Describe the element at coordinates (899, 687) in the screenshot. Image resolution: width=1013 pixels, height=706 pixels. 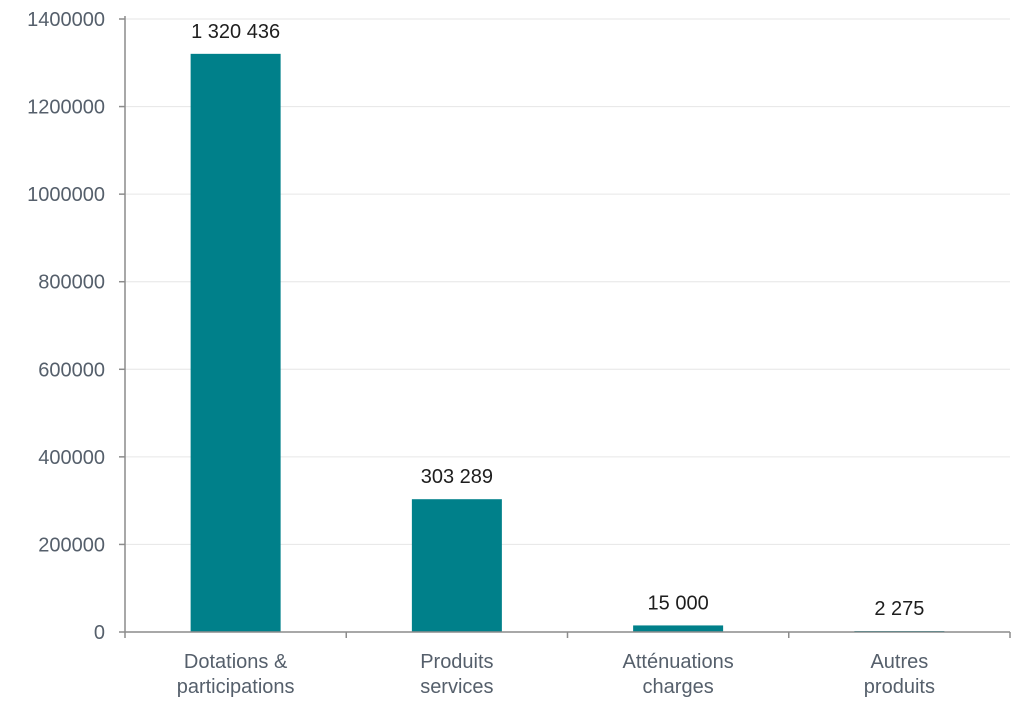
I see `x-category-label: produits` at that location.